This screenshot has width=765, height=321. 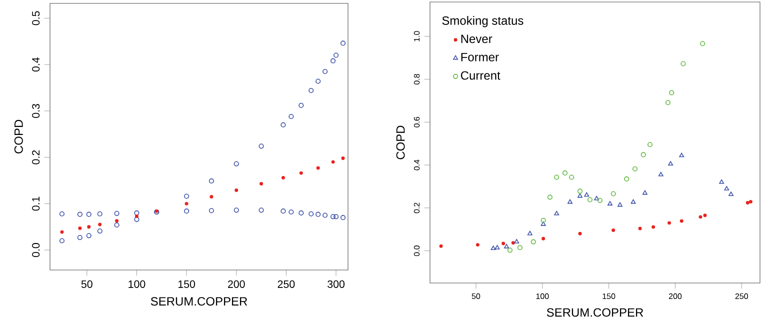 What do you see at coordinates (417, 122) in the screenshot?
I see `y-tick-label: 0.6` at bounding box center [417, 122].